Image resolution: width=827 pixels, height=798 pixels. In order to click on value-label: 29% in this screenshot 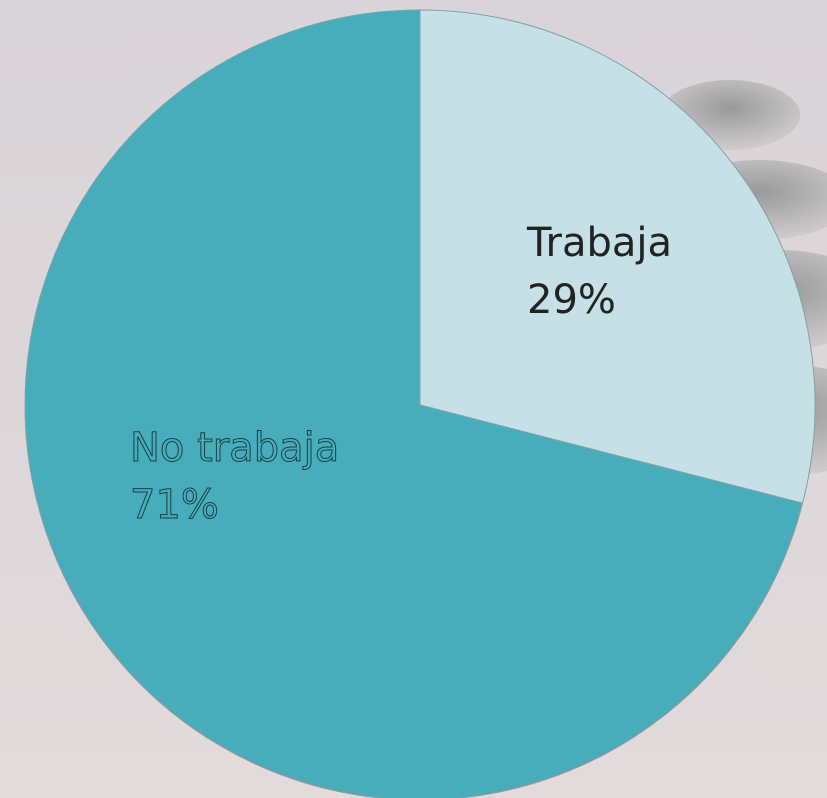, I will do `click(571, 300)`.